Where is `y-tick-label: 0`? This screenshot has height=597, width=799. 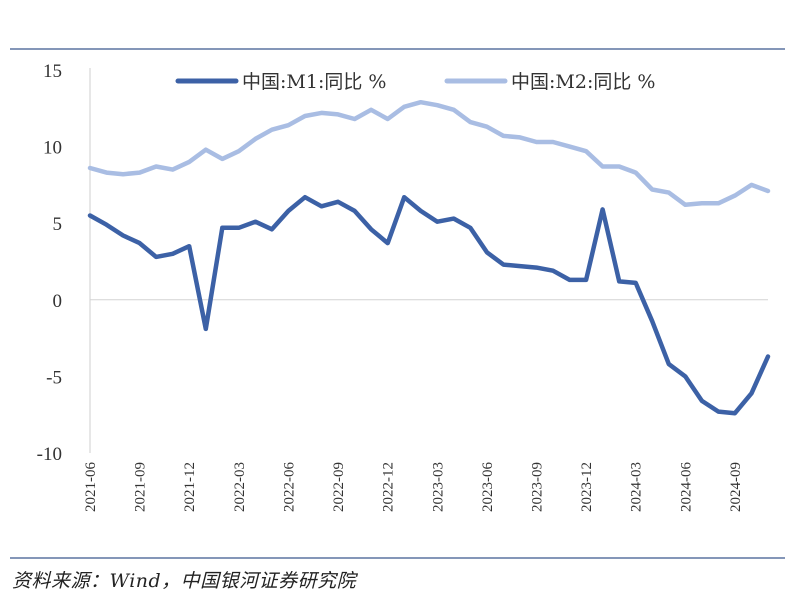 y-tick-label: 0 is located at coordinates (58, 301).